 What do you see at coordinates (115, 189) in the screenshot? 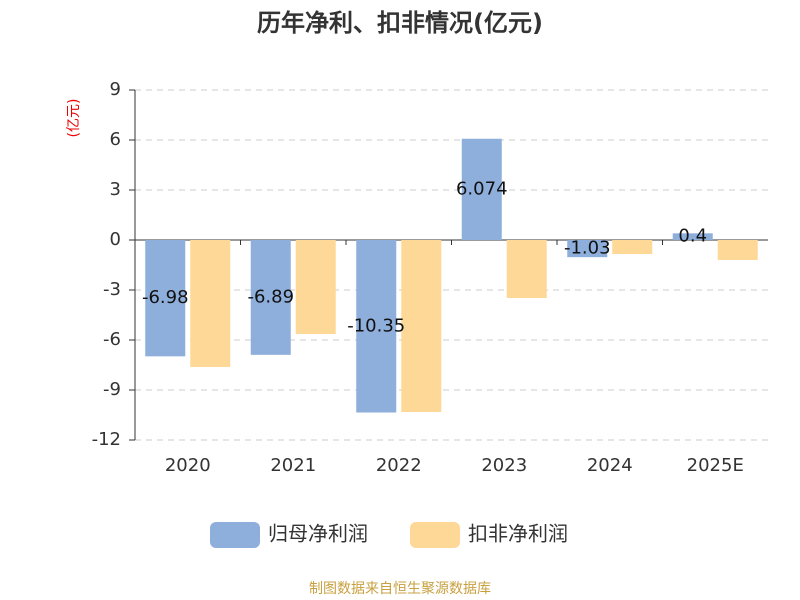
I see `y-tick-label: 3` at bounding box center [115, 189].